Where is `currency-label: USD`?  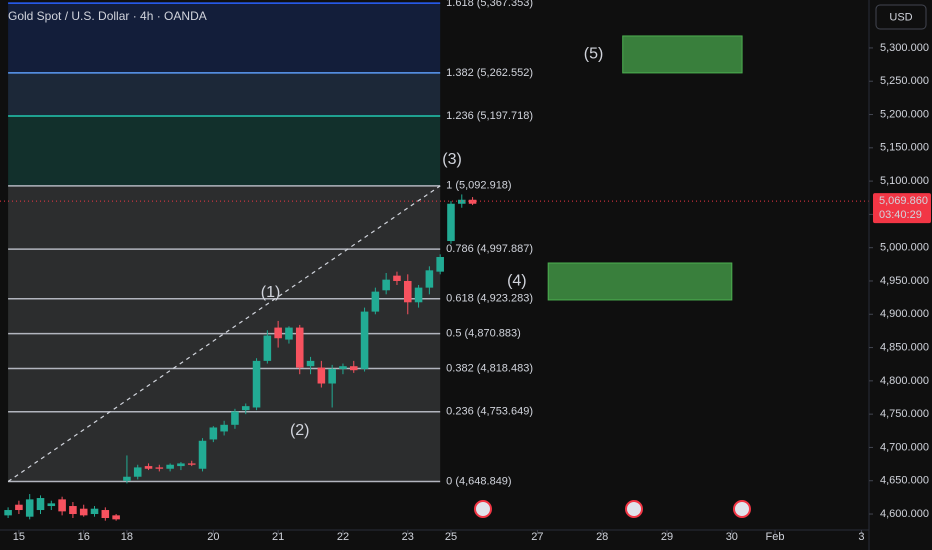
currency-label: USD is located at coordinates (900, 17).